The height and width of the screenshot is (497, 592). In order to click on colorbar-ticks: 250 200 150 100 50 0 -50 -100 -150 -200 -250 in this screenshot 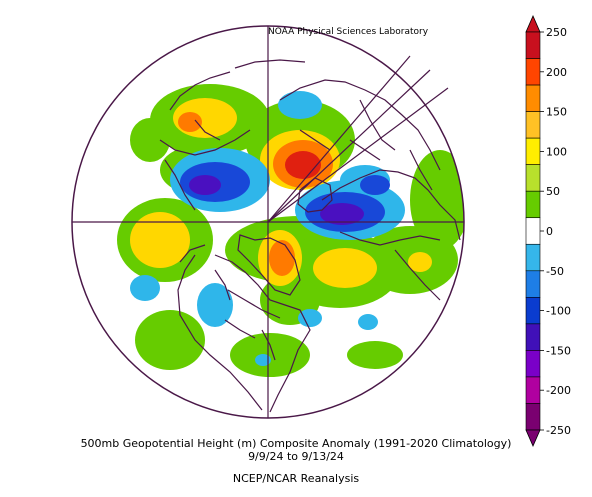, I will do `click(555, 231)`.